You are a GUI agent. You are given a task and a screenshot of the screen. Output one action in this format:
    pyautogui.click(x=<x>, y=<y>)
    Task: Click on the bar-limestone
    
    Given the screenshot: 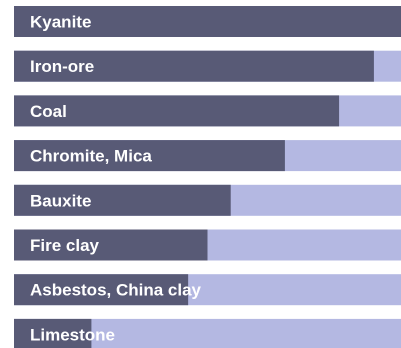 What is the action you would take?
    pyautogui.click(x=53, y=333)
    